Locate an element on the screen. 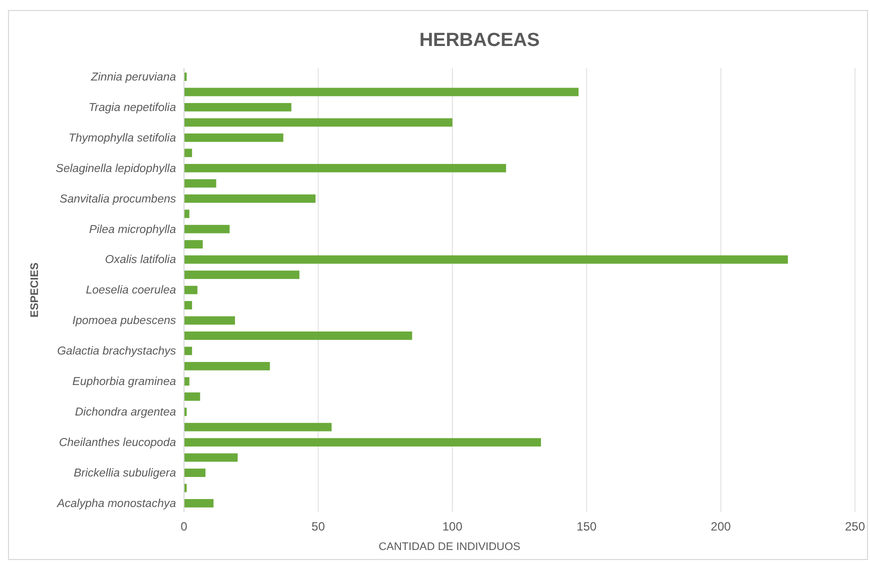  chart-title: HERBACEAS is located at coordinates (479, 40).